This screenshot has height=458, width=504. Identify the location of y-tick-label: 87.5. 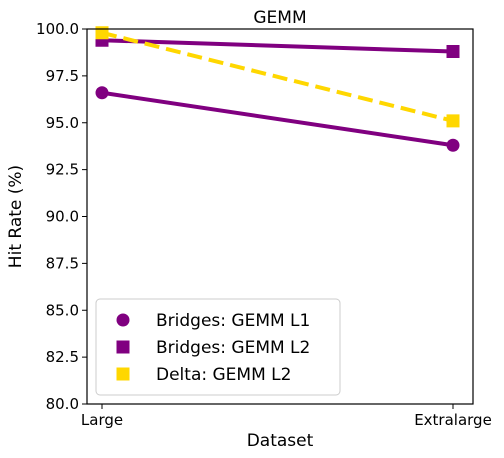
(62, 263).